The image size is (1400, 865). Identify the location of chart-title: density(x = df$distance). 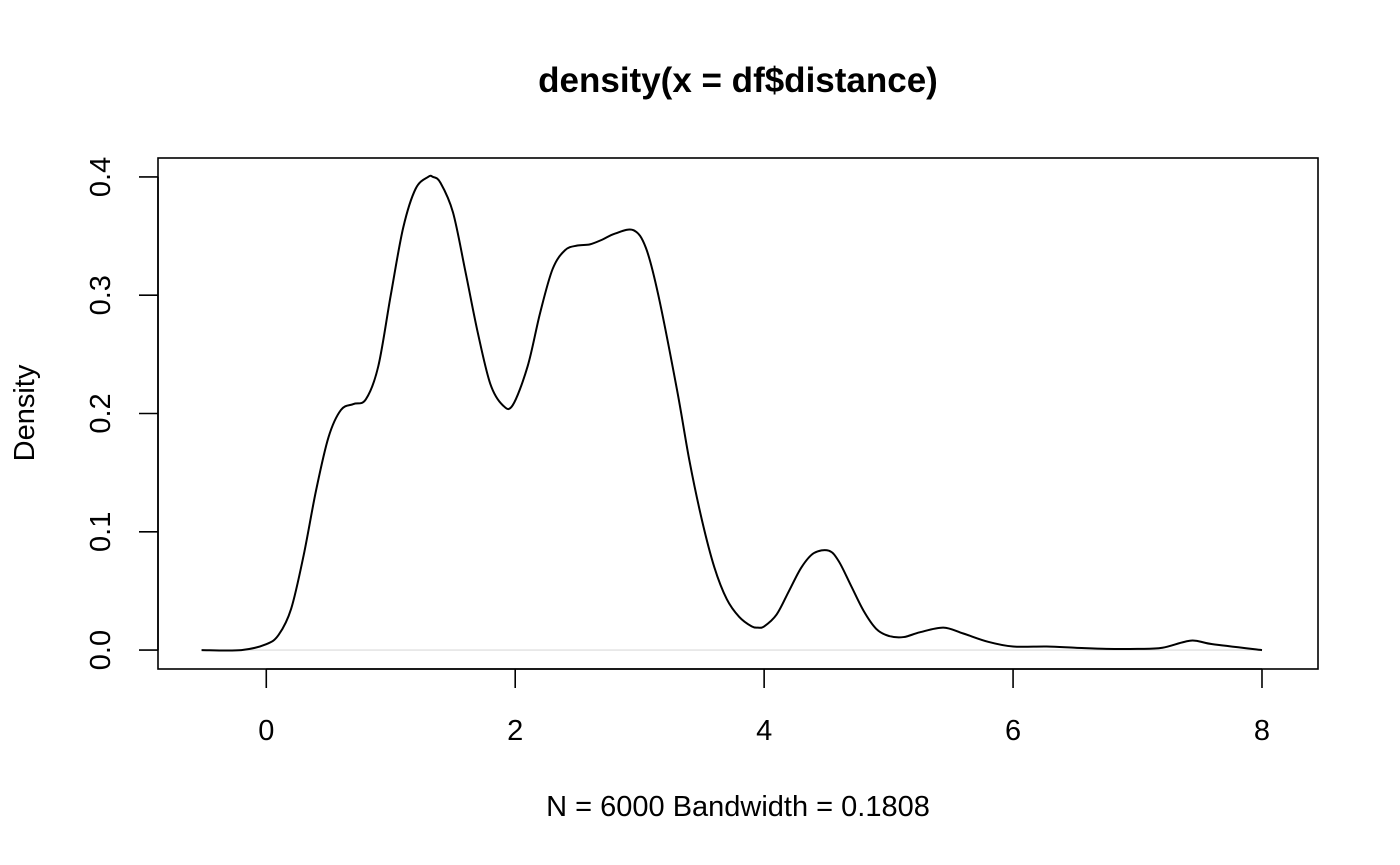
(738, 80).